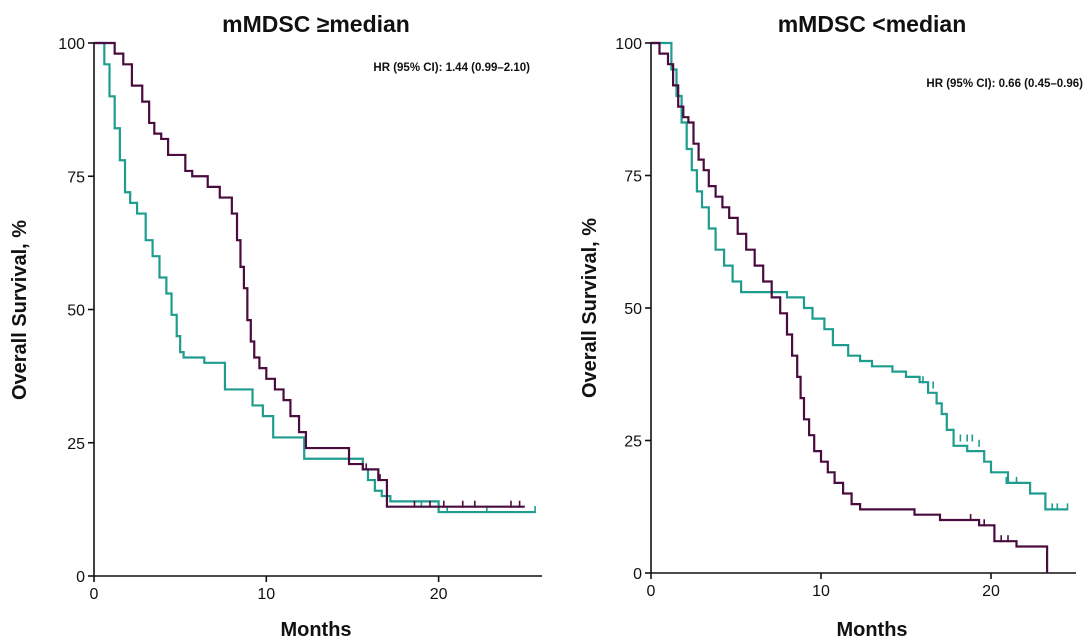  Describe the element at coordinates (80, 577) in the screenshot. I see `left-y-tick-label: 0` at that location.